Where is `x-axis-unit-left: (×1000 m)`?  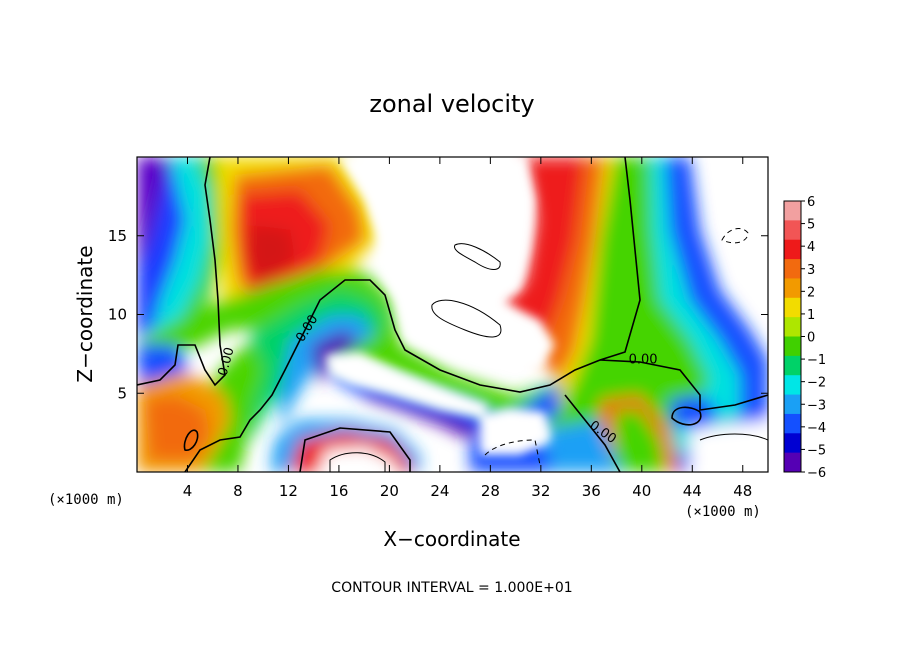
x-axis-unit-left: (×1000 m) is located at coordinates (86, 500).